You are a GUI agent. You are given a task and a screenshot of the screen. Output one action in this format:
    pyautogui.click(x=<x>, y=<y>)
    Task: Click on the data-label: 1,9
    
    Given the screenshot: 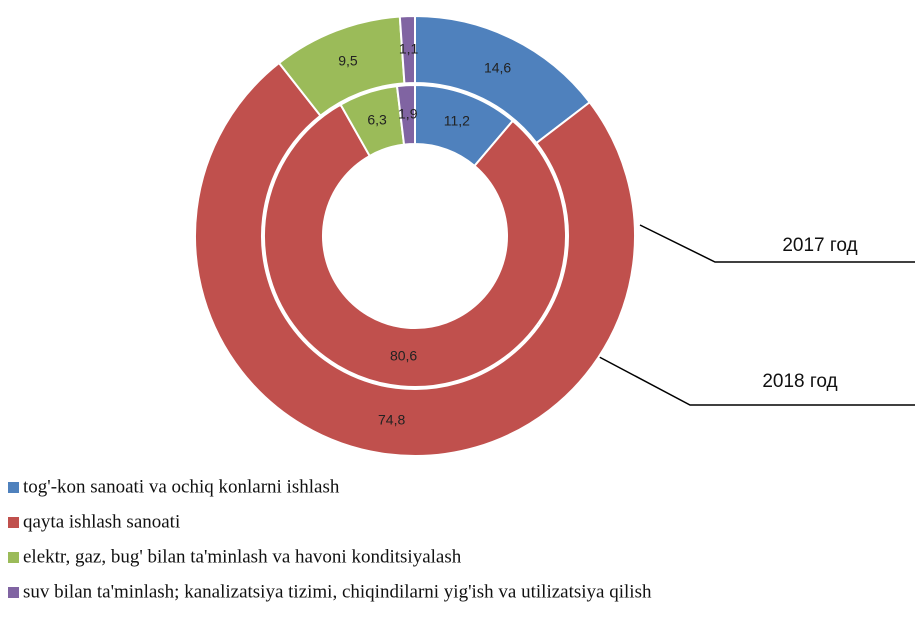 What is the action you would take?
    pyautogui.click(x=408, y=113)
    